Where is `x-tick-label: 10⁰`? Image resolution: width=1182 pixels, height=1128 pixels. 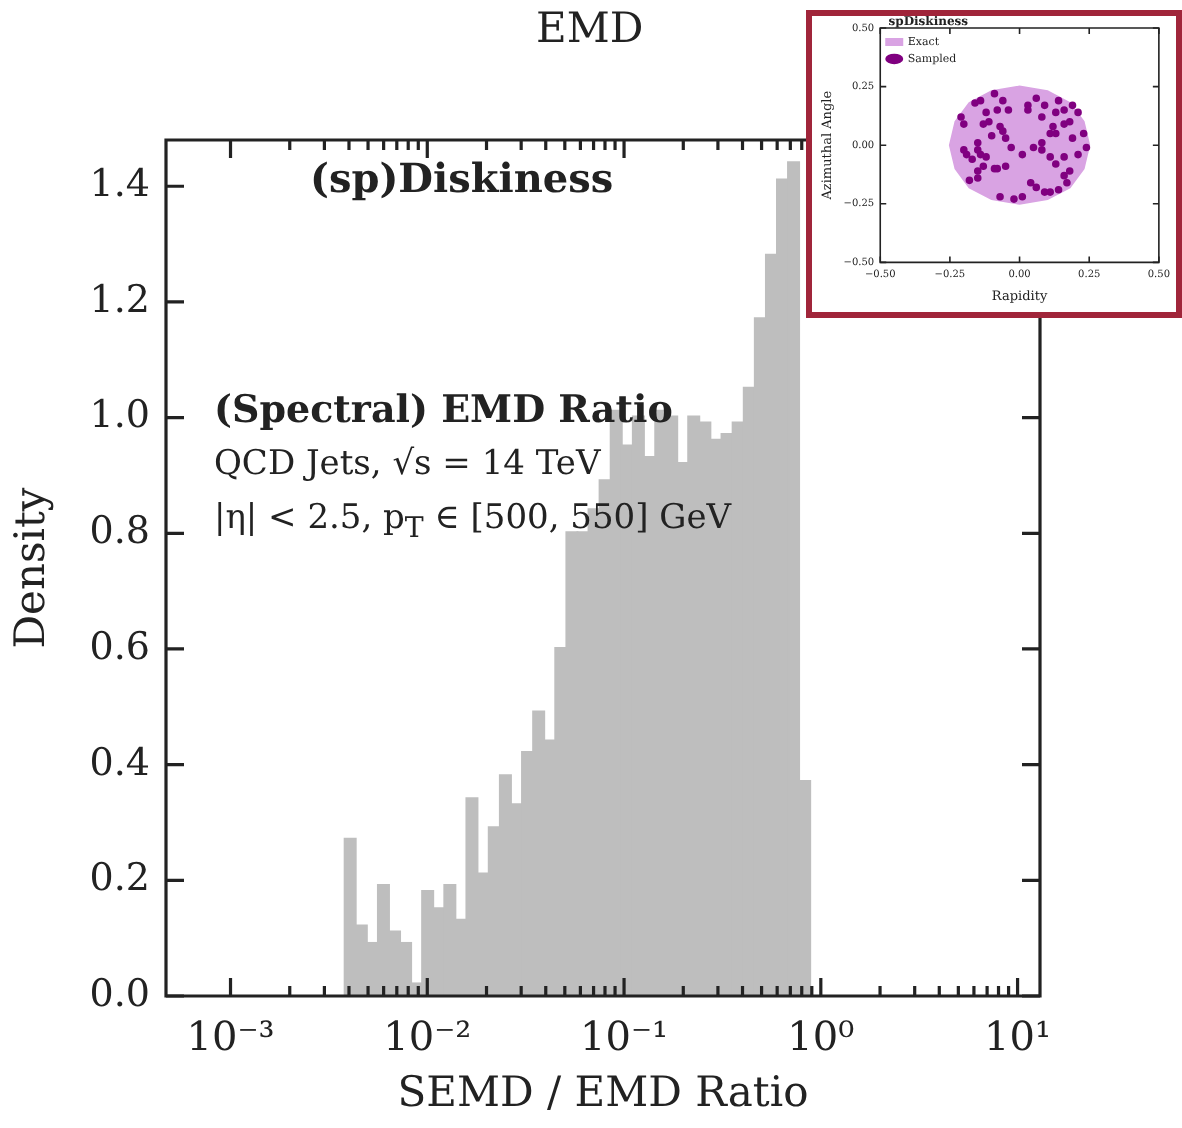
x-tick-label: 10⁰ is located at coordinates (821, 1036).